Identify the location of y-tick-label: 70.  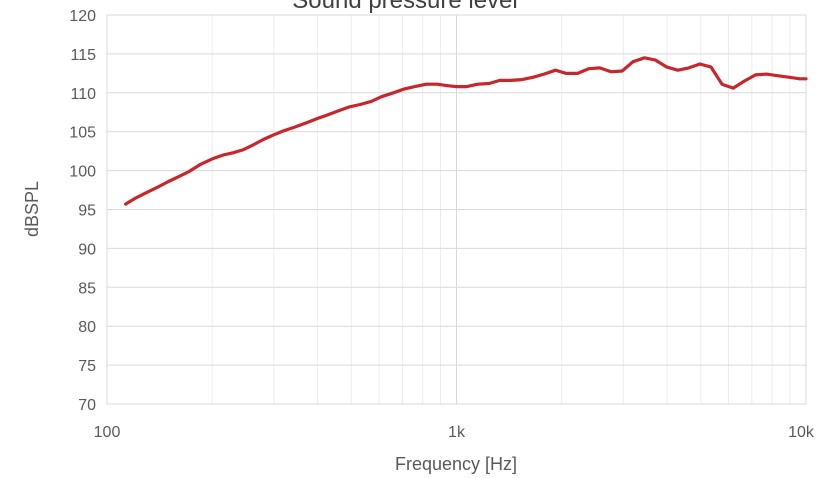
(87, 405).